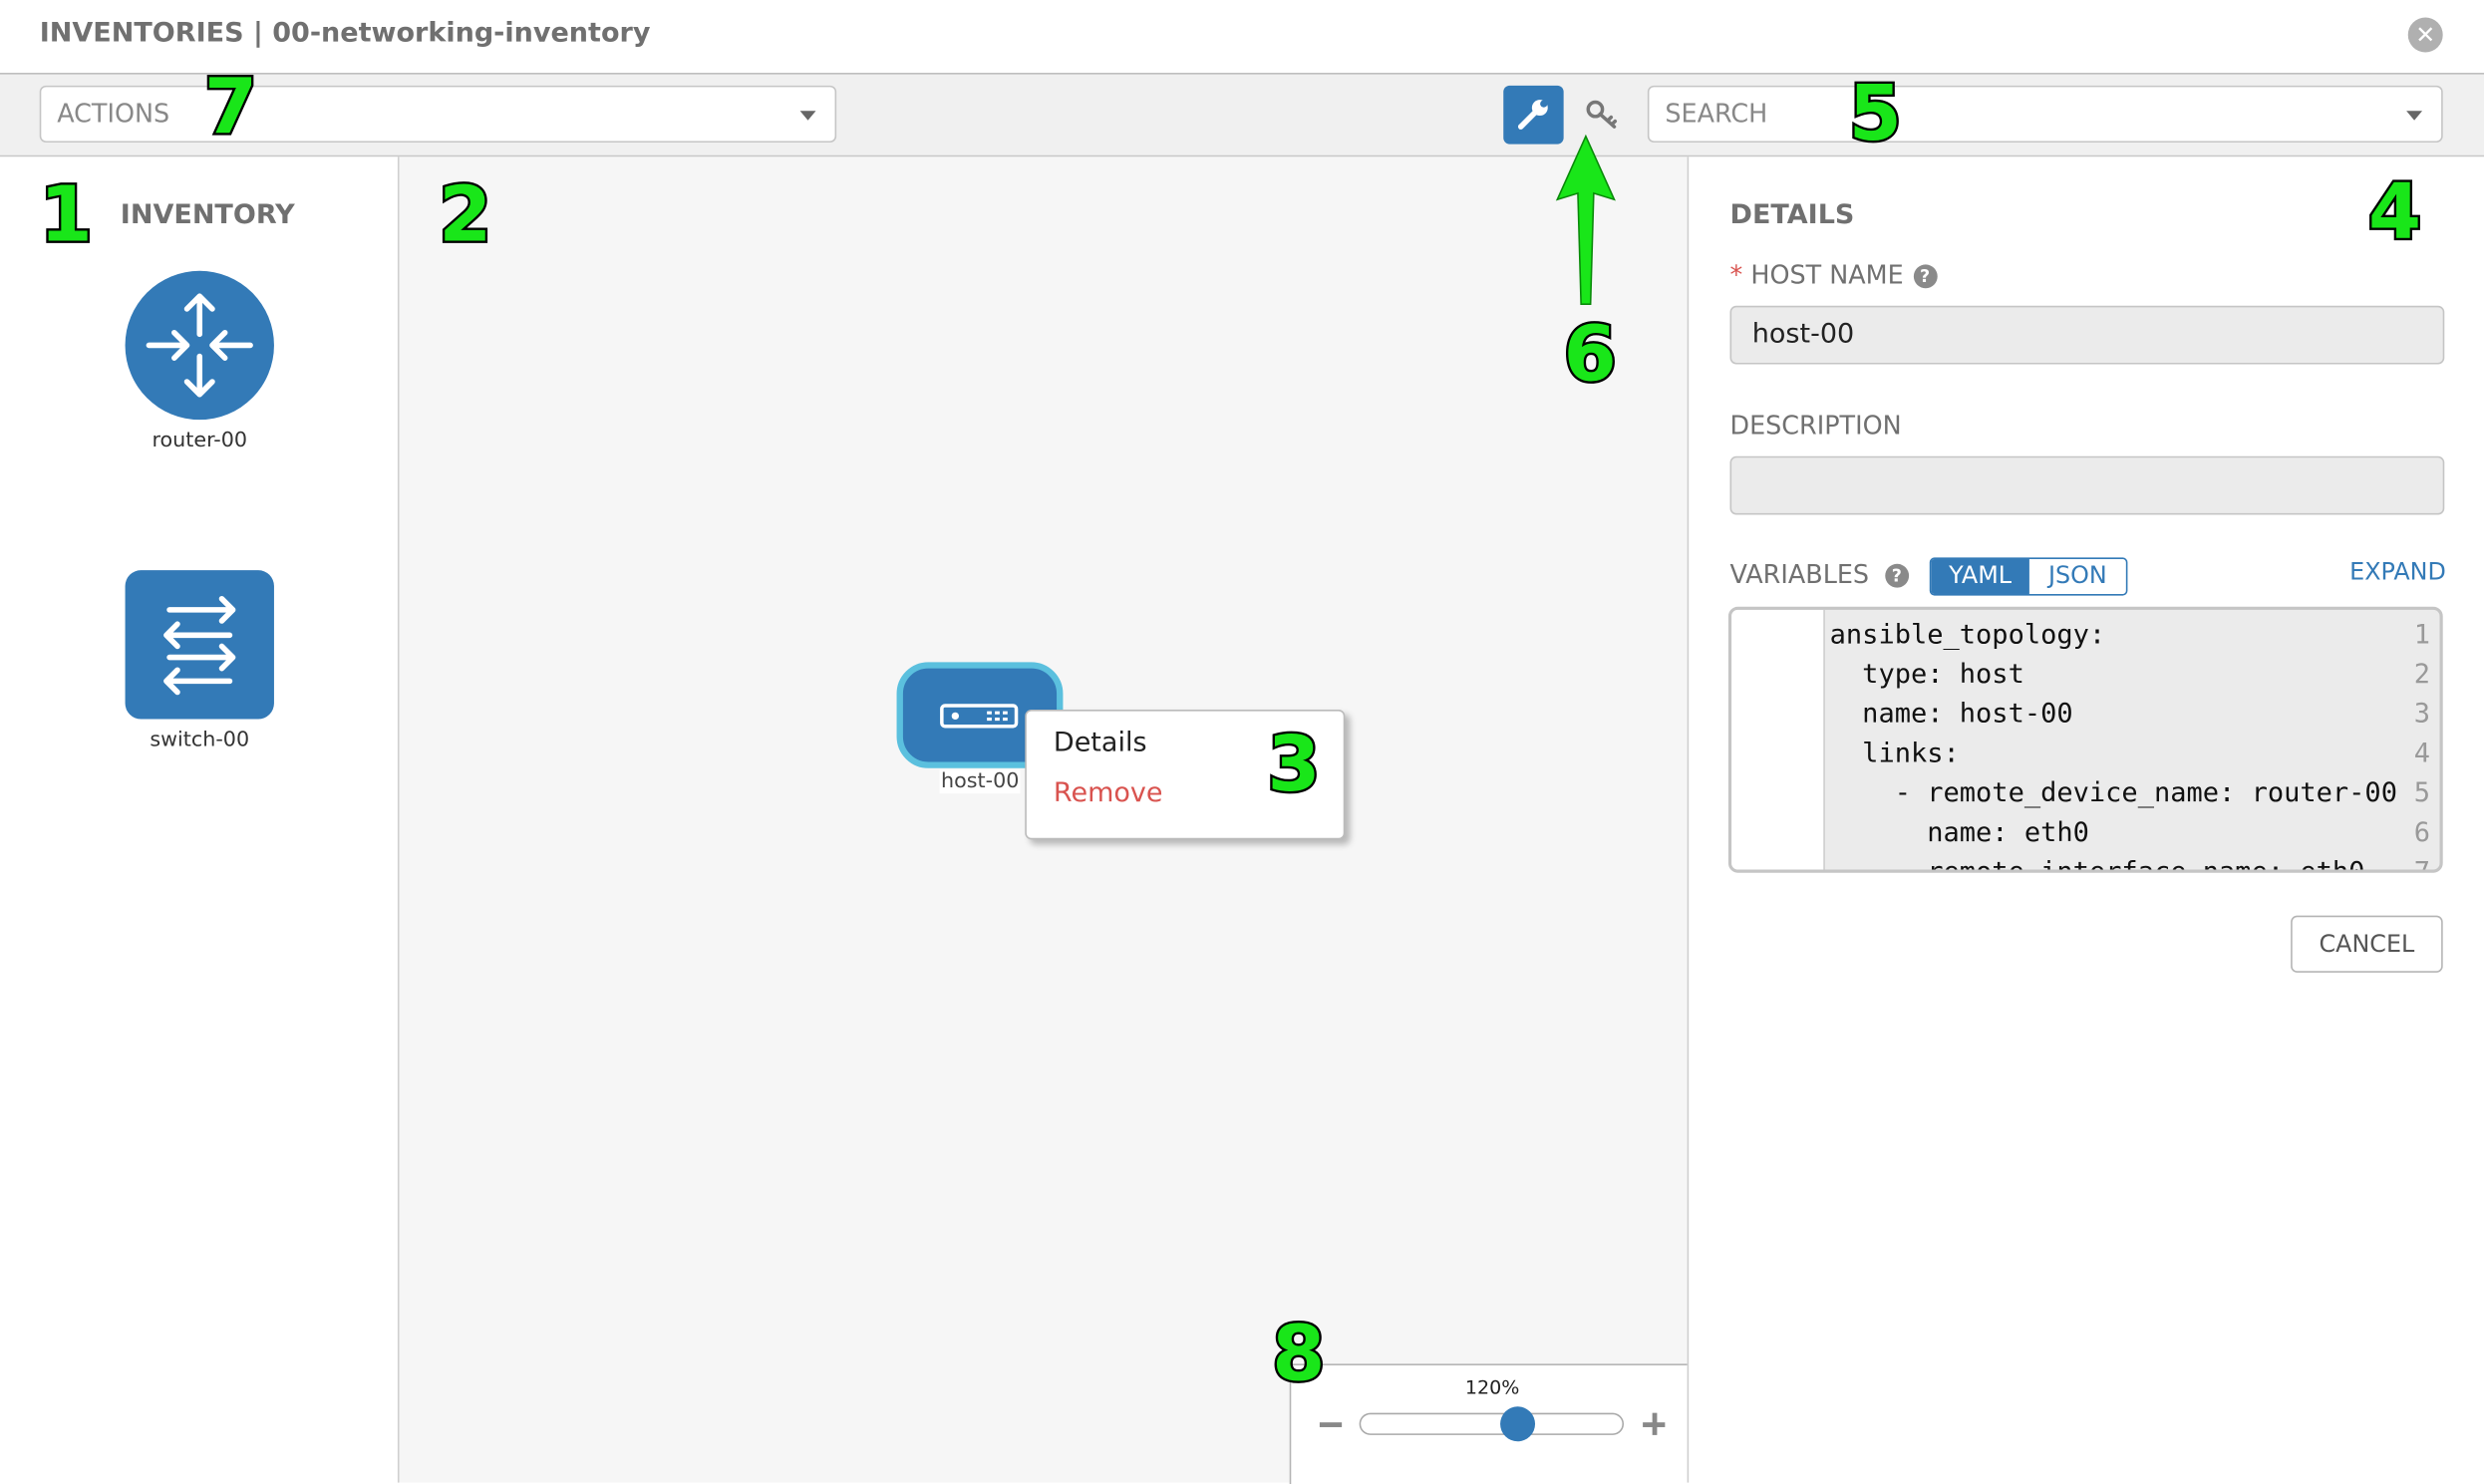 Image resolution: width=2484 pixels, height=1484 pixels. What do you see at coordinates (2421, 714) in the screenshot?
I see `line-number: 3` at bounding box center [2421, 714].